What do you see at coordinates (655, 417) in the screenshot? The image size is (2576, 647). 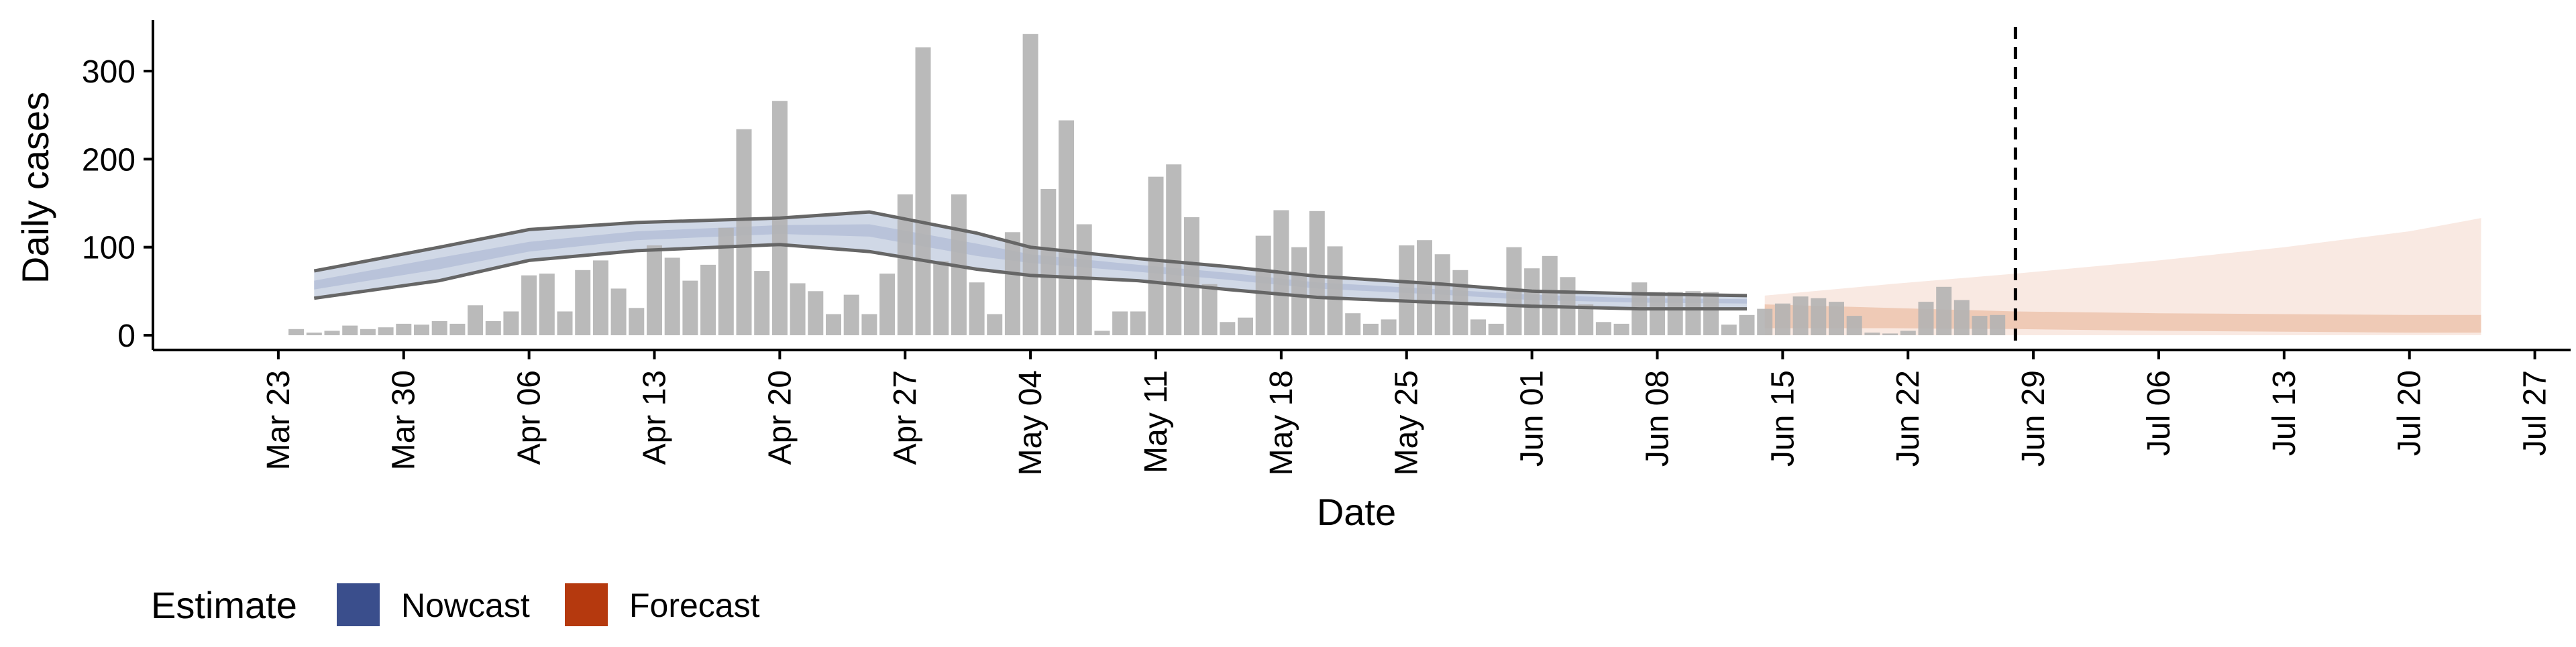 I see `x-tick-label: Apr 13` at bounding box center [655, 417].